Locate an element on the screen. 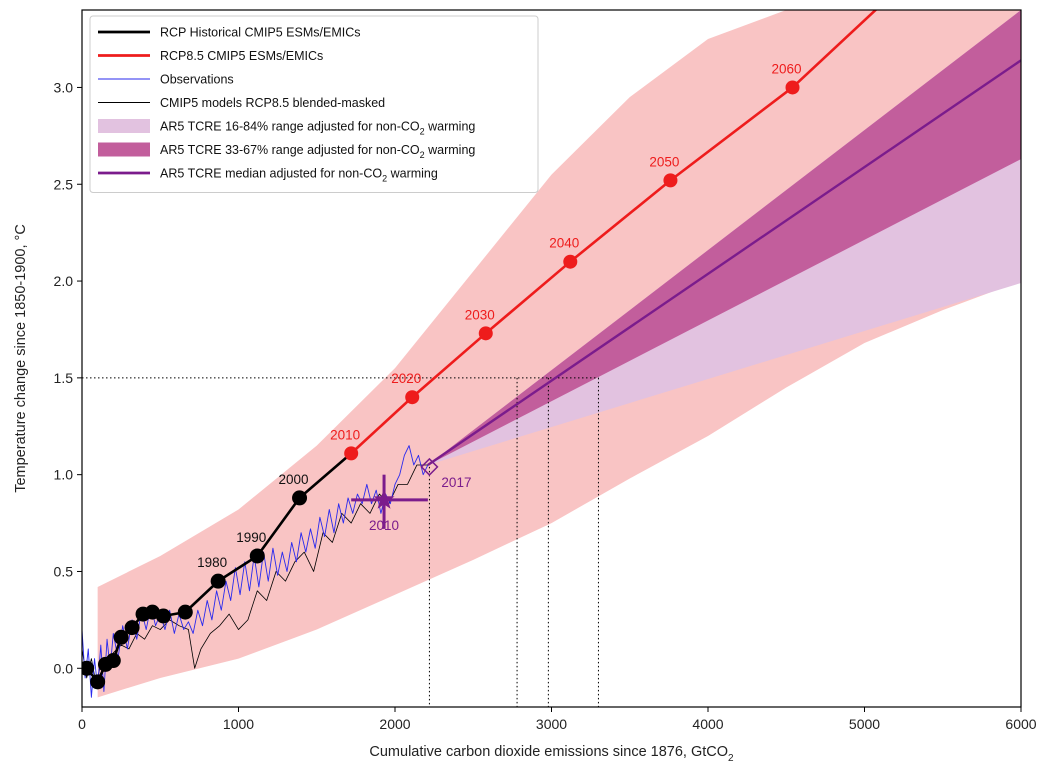 The width and height of the screenshot is (1046, 767). x-axis-ticks: 0 1000 2000 3000 4000 5000 6000 is located at coordinates (557, 719).